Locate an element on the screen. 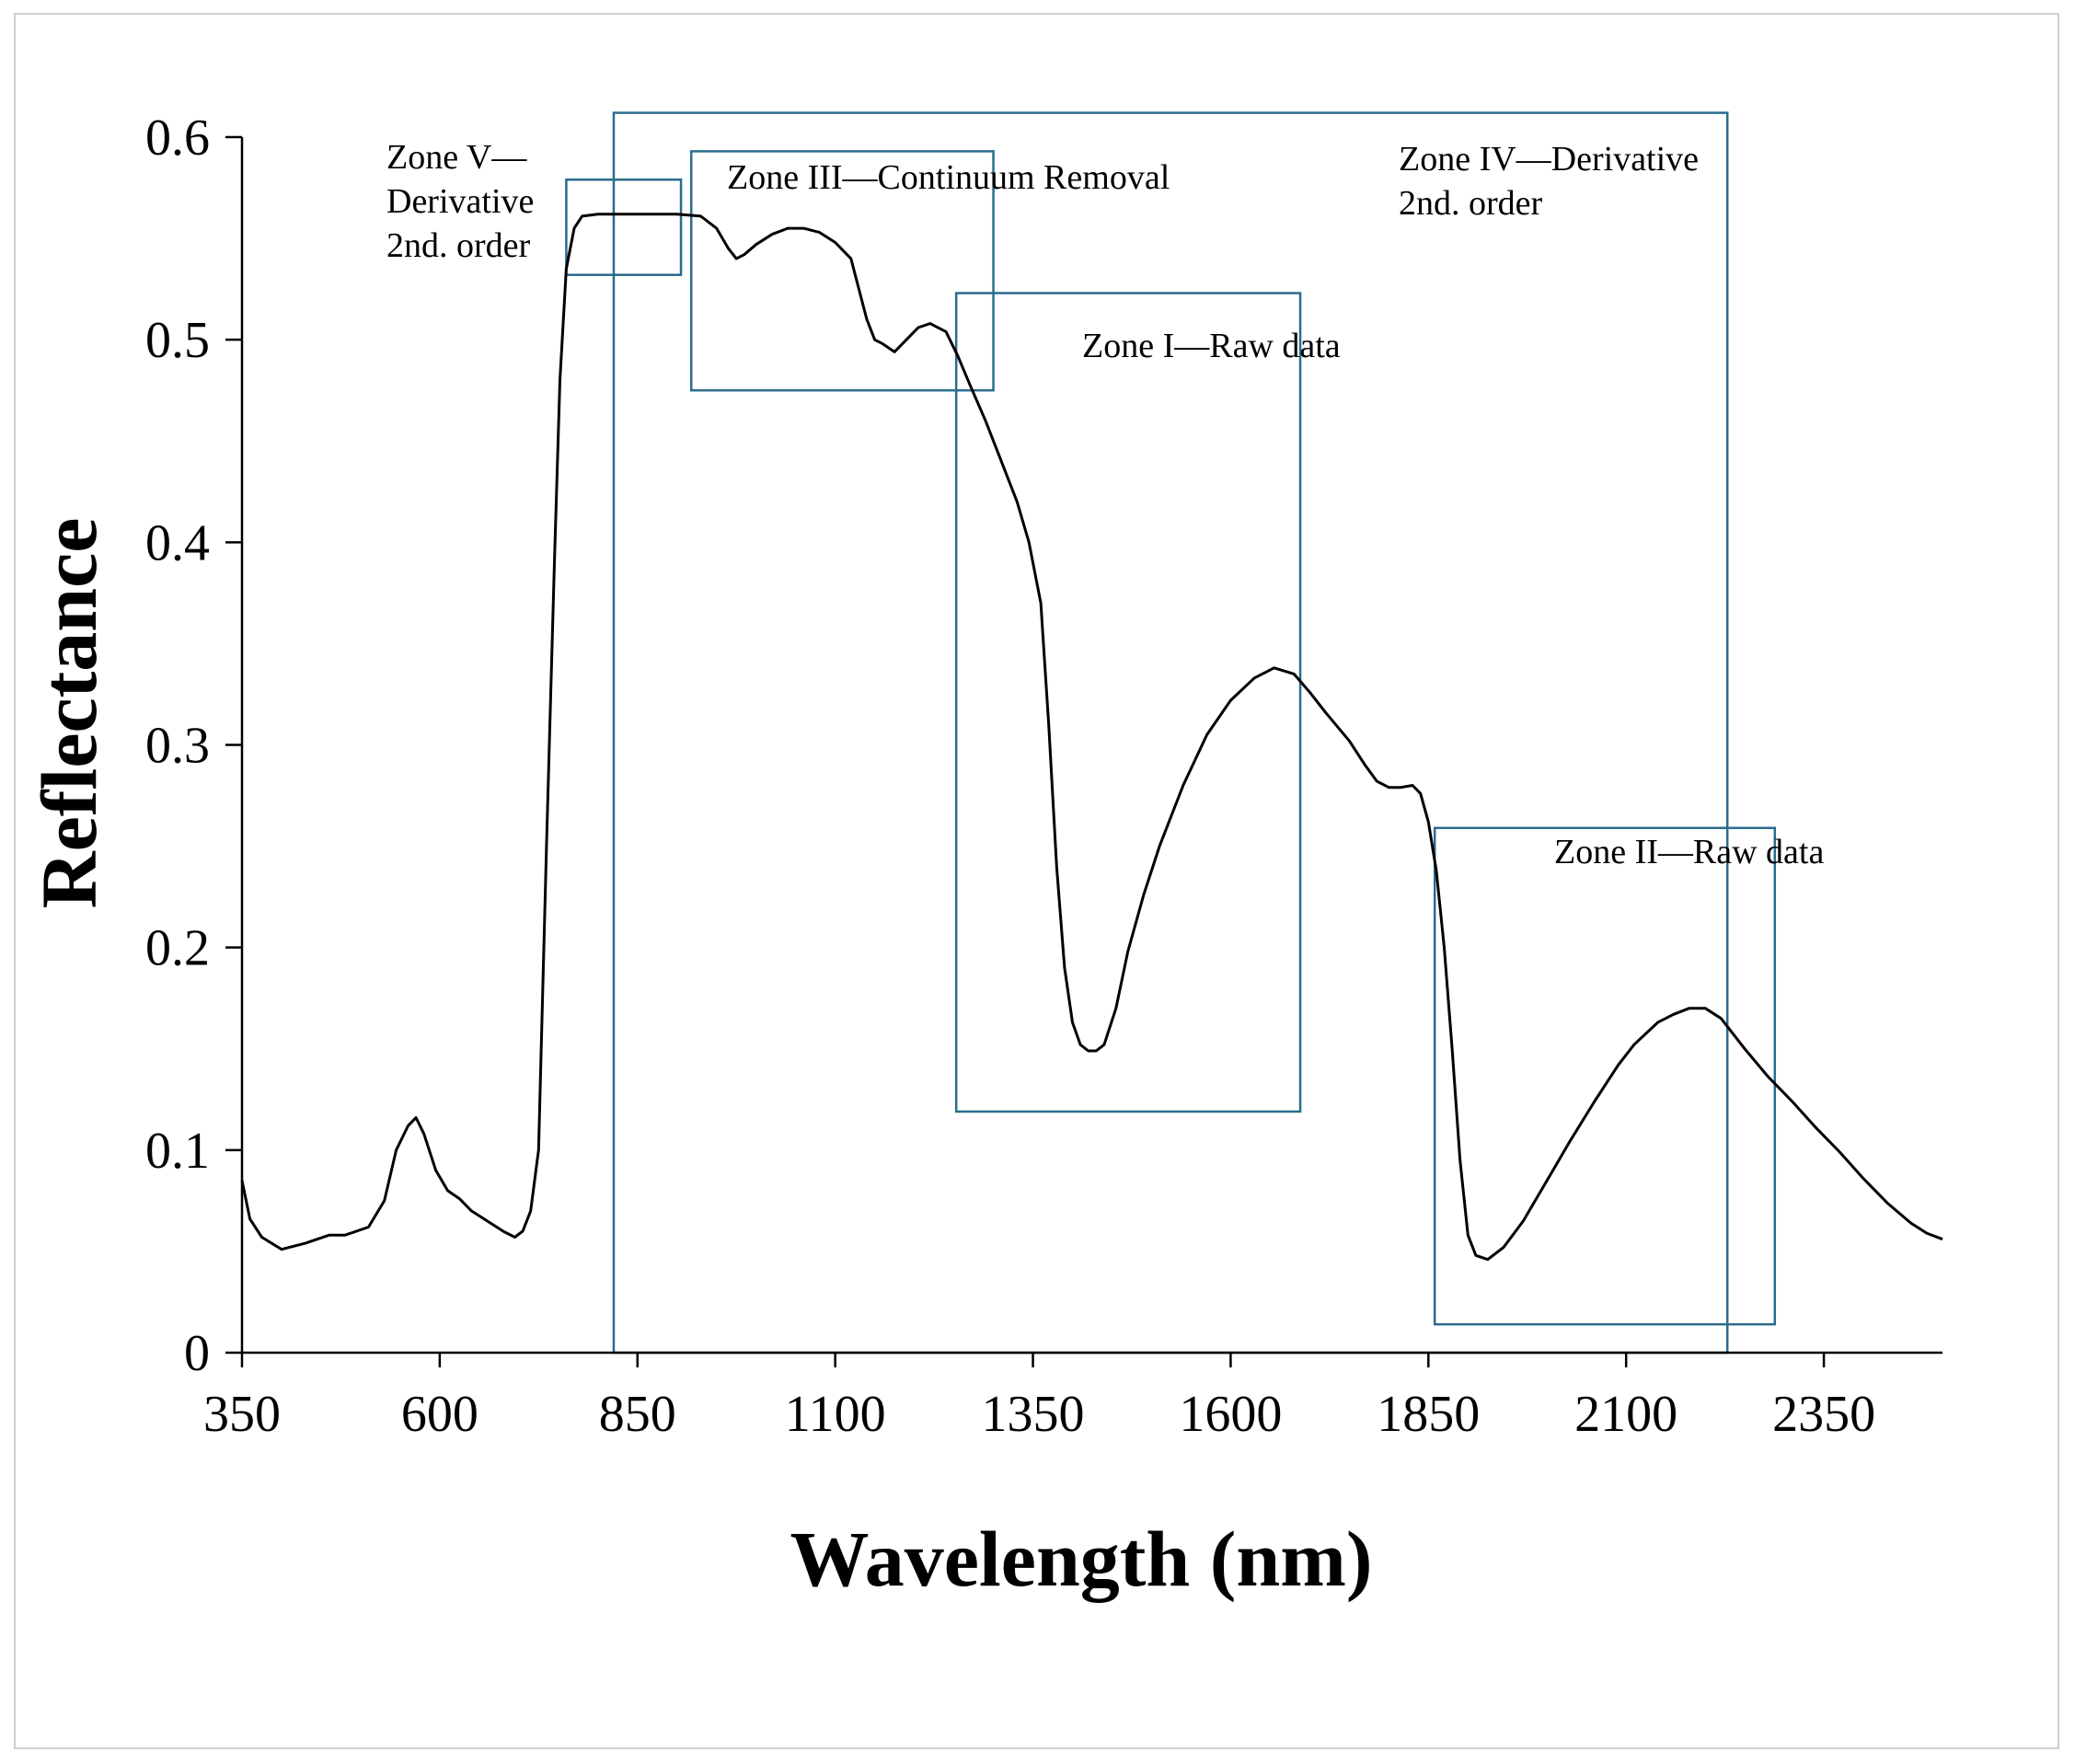 This screenshot has height=1764, width=2075. x-tick-label: 1100 is located at coordinates (835, 1414).